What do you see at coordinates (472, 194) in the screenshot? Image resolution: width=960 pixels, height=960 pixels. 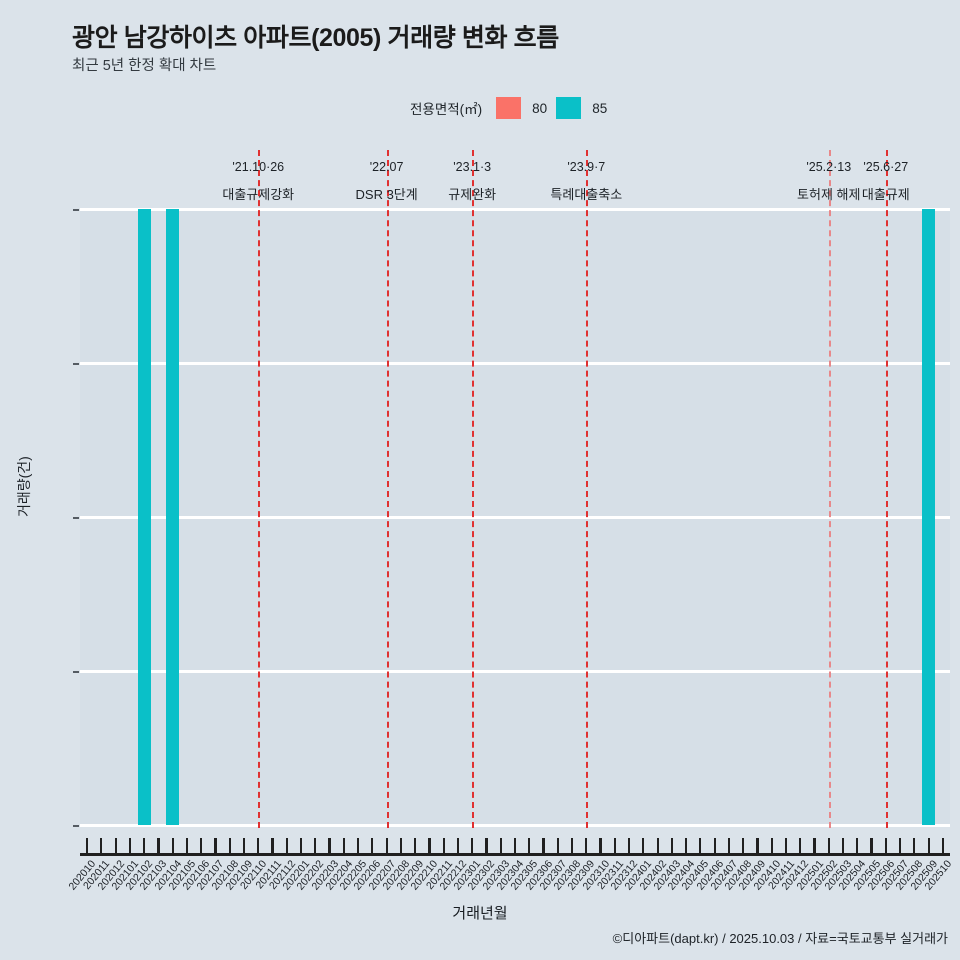 I see `event-name-202301: 규제완화` at bounding box center [472, 194].